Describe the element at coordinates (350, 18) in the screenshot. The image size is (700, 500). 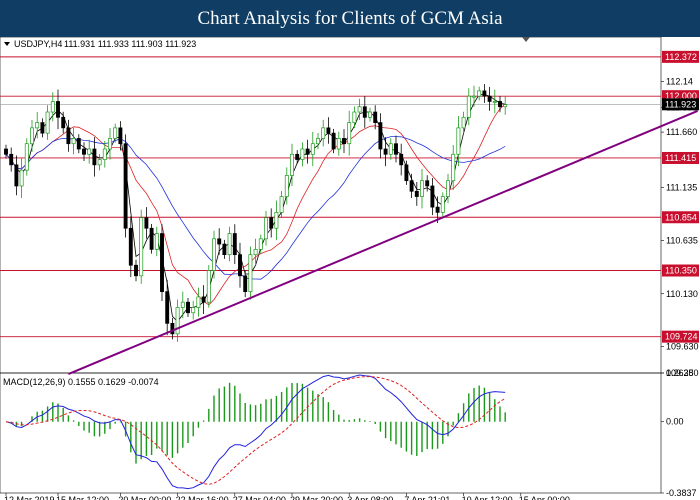
I see `chart-banner-title: Chart Analysis for Clients of GCM Asia` at that location.